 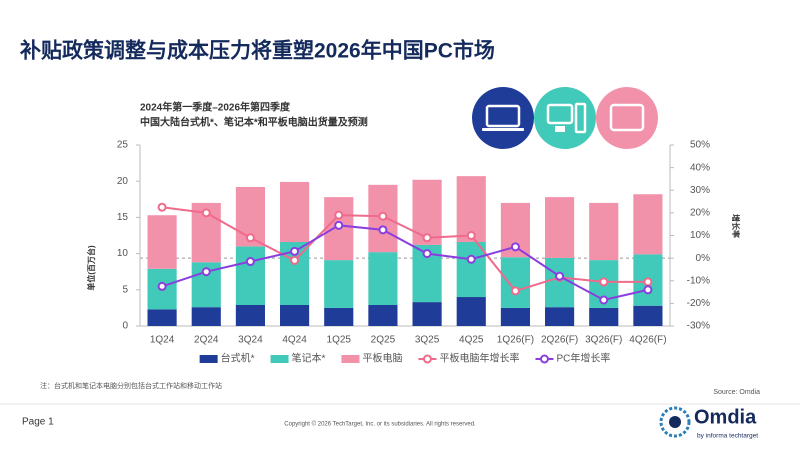 What do you see at coordinates (698, 280) in the screenshot?
I see `y2-tick-label: -10%` at bounding box center [698, 280].